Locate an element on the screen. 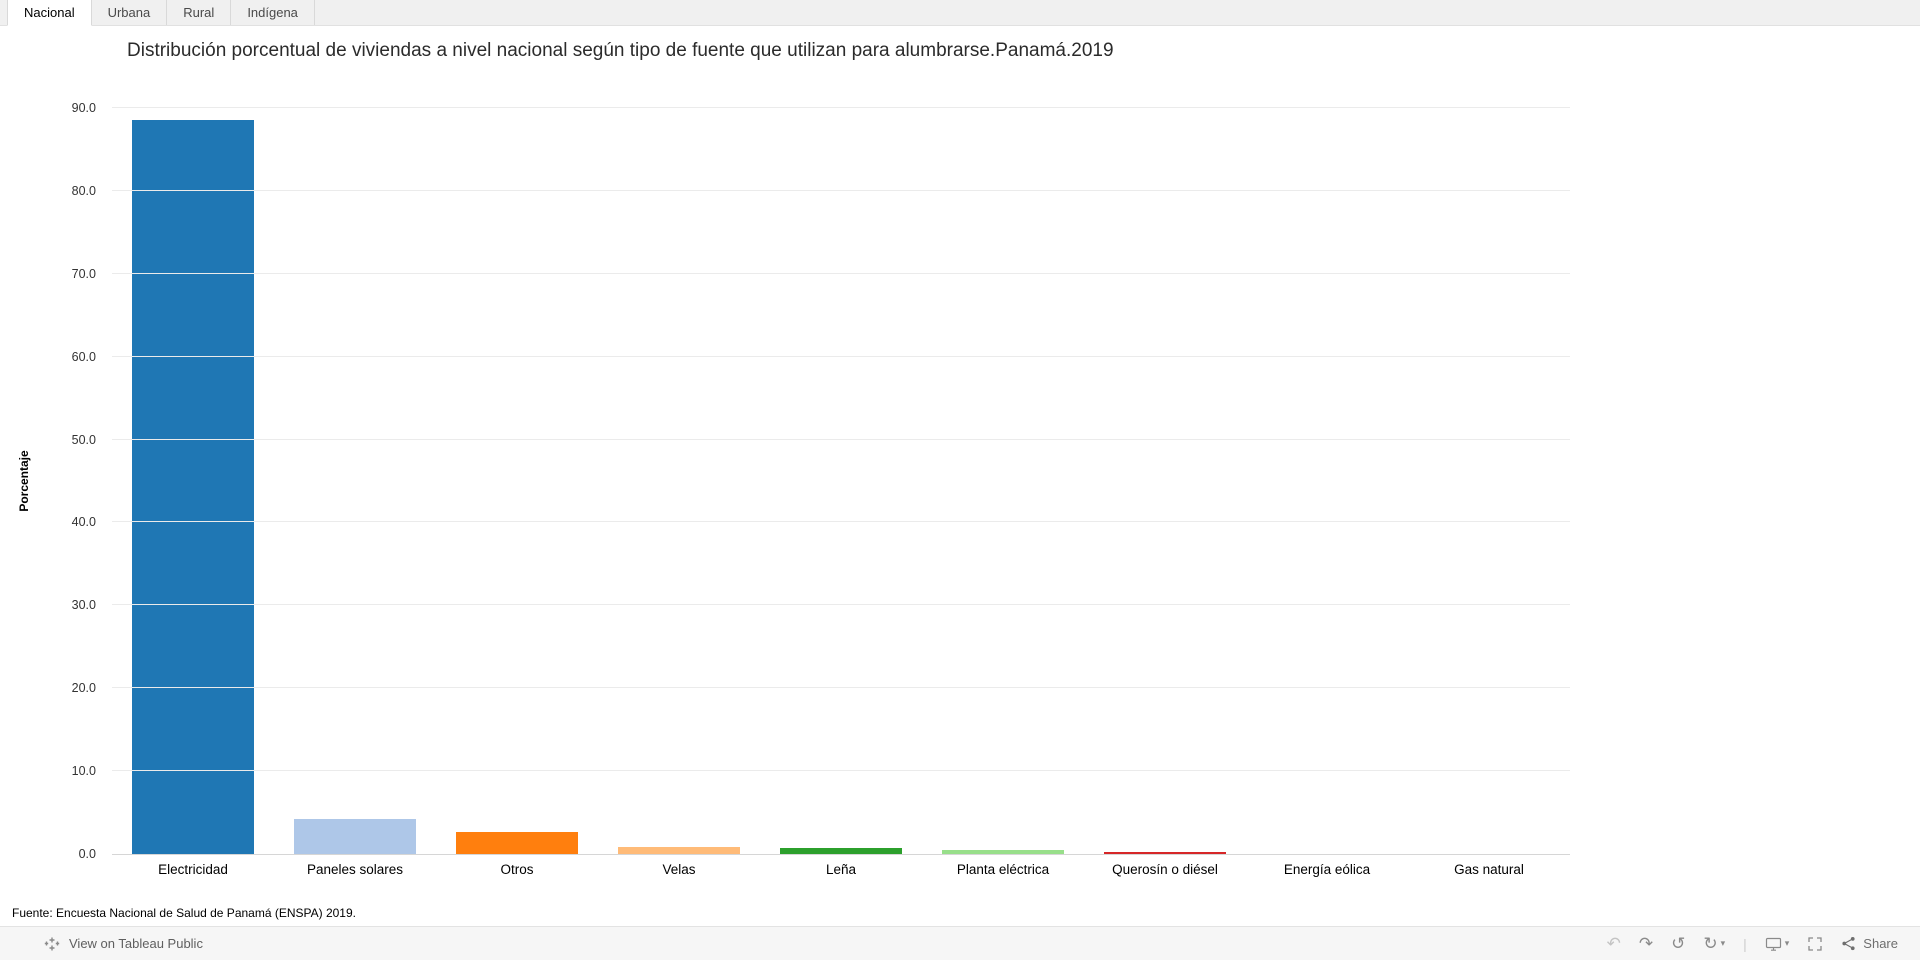 The image size is (1920, 960). x-category-label: Velas is located at coordinates (679, 869).